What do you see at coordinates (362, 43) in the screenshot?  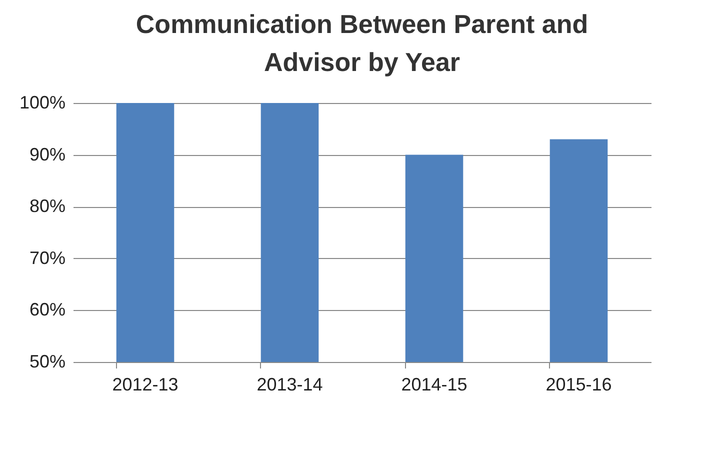 I see `chart-title: Communication Between Parent and Advisor by Year` at bounding box center [362, 43].